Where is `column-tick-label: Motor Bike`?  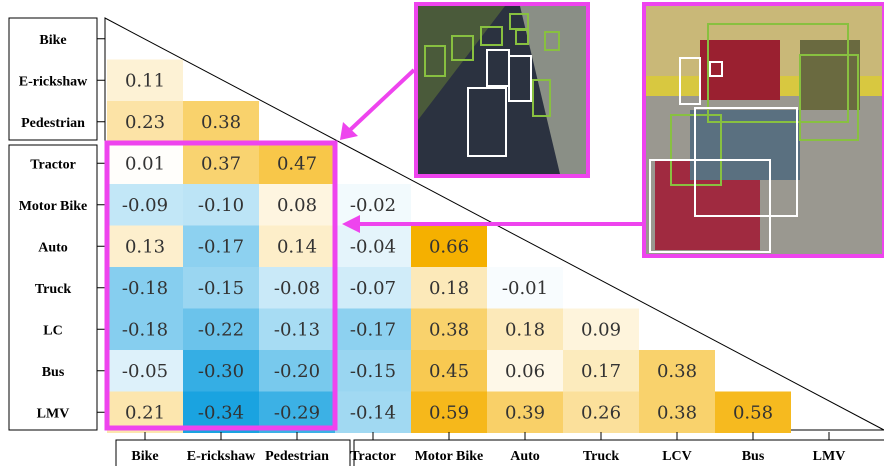
column-tick-label: Motor Bike is located at coordinates (449, 456).